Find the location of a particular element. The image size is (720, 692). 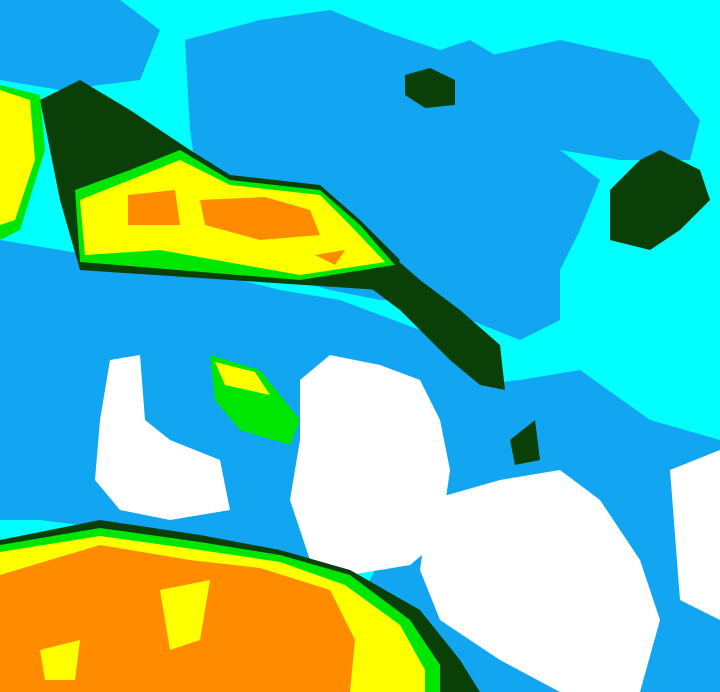

blue-region-top-left is located at coordinates (80, 45).